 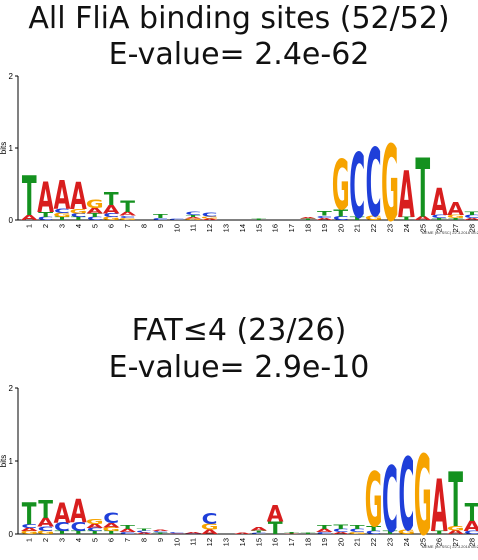 What do you see at coordinates (242, 542) in the screenshot?
I see `position-label: 14` at bounding box center [242, 542].